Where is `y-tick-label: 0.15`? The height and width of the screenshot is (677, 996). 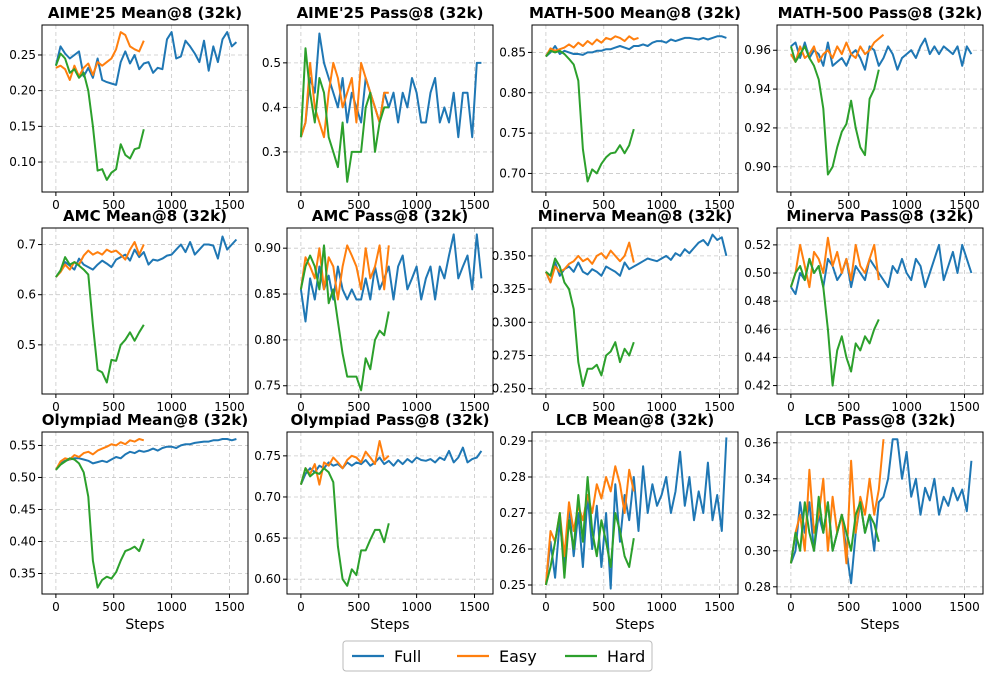 y-tick-label: 0.15 is located at coordinates (22, 126).